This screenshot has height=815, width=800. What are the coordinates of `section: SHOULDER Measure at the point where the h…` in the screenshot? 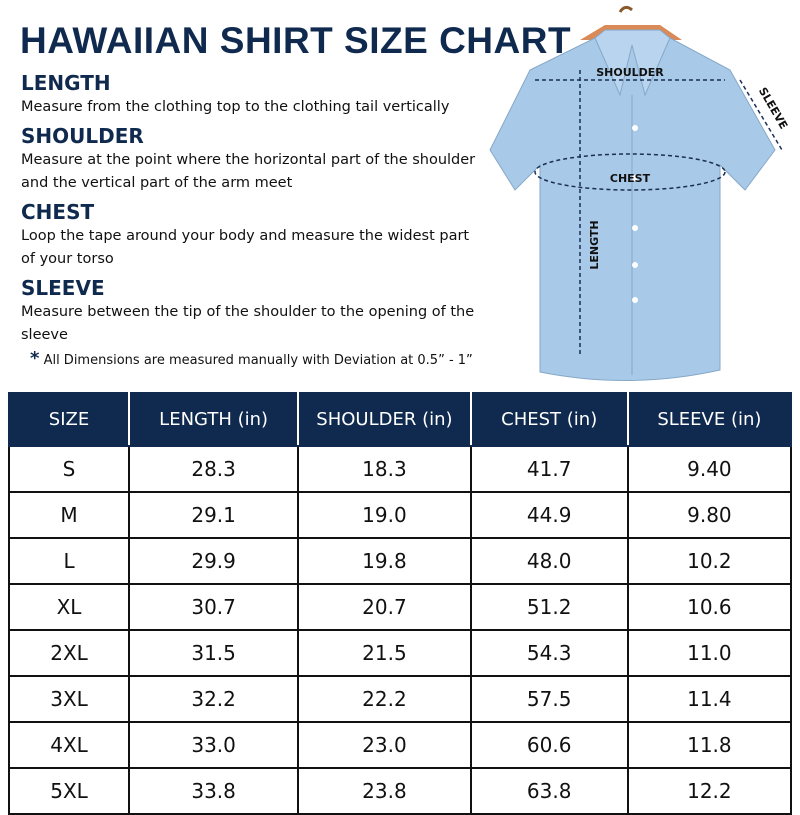 It's located at (256, 159).